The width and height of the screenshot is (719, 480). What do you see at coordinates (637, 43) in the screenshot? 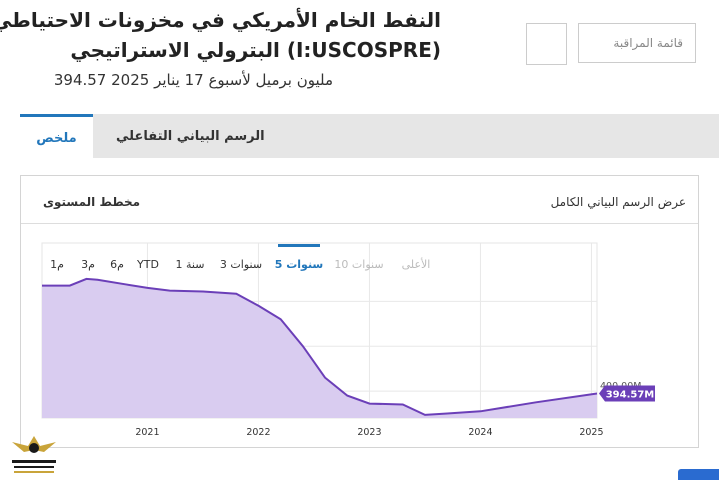
I see `watchlist-button: قائمة المراقبة` at bounding box center [637, 43].